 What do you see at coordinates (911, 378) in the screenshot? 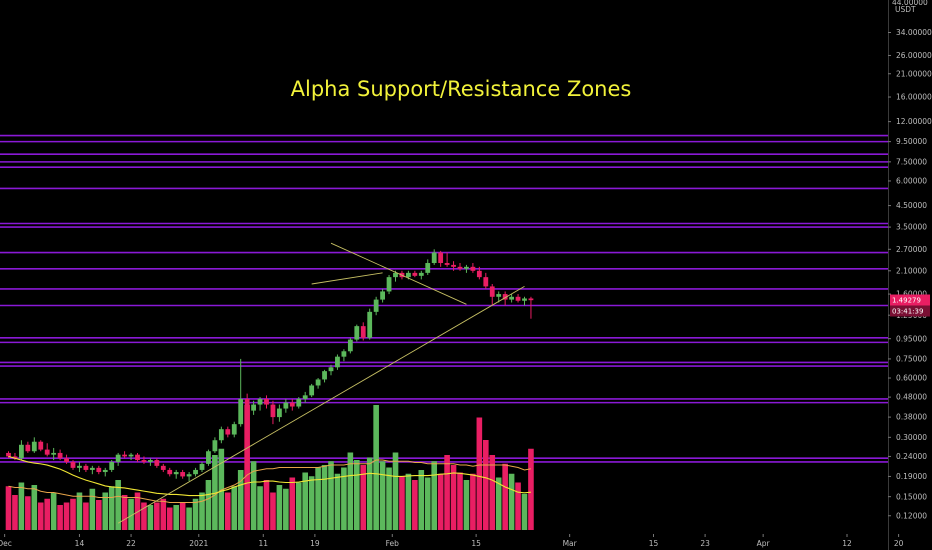
I see `price-tick-label-16: 0.60000` at bounding box center [911, 378].